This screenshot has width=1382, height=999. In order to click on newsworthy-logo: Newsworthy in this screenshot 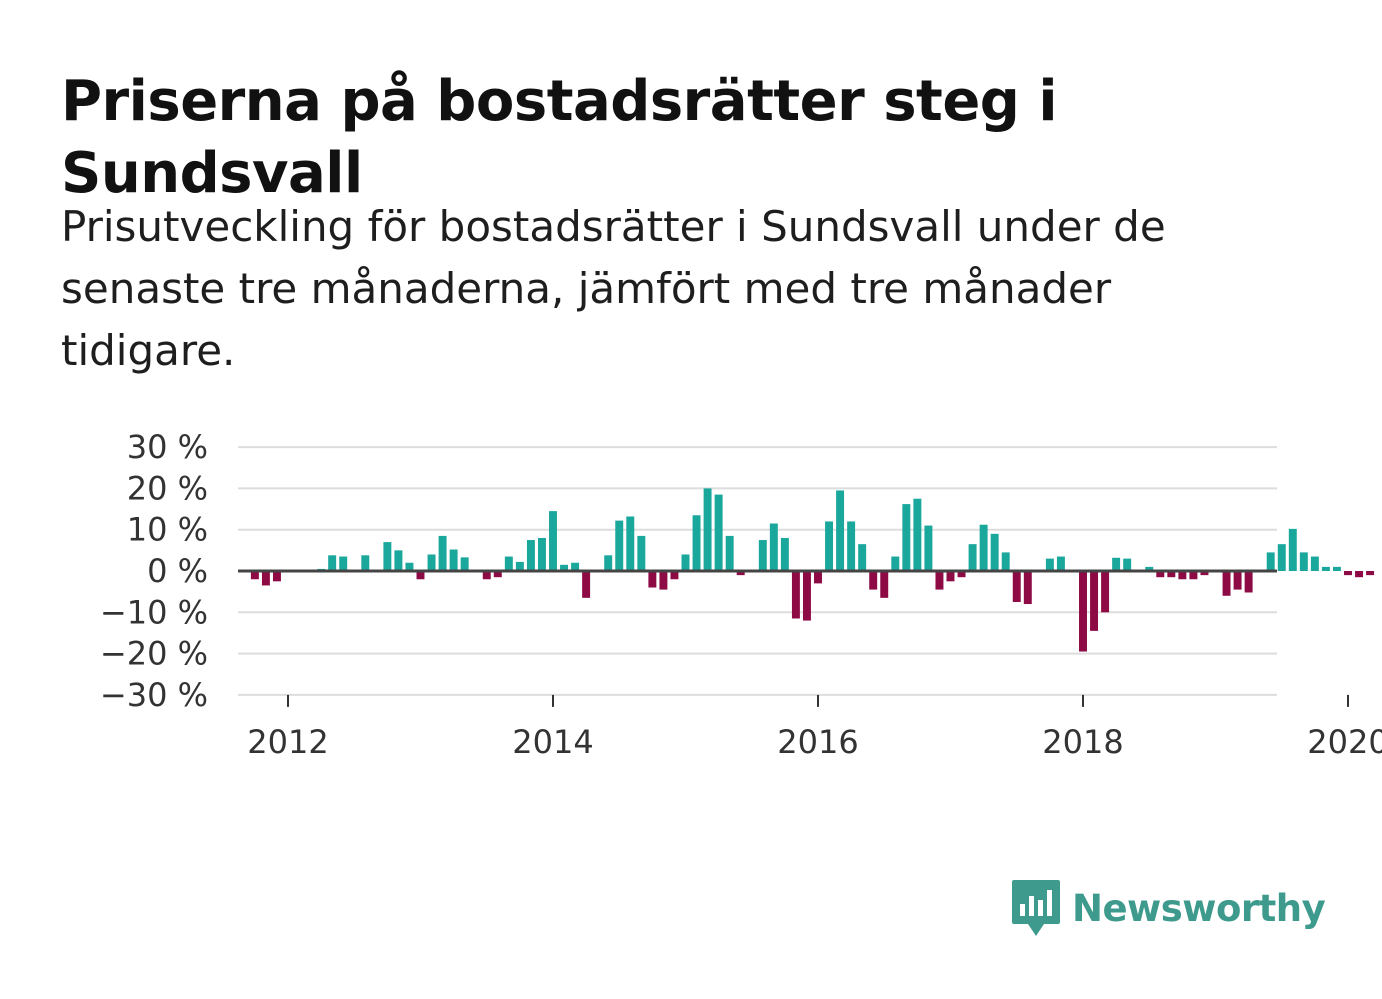, I will do `click(1168, 908)`.